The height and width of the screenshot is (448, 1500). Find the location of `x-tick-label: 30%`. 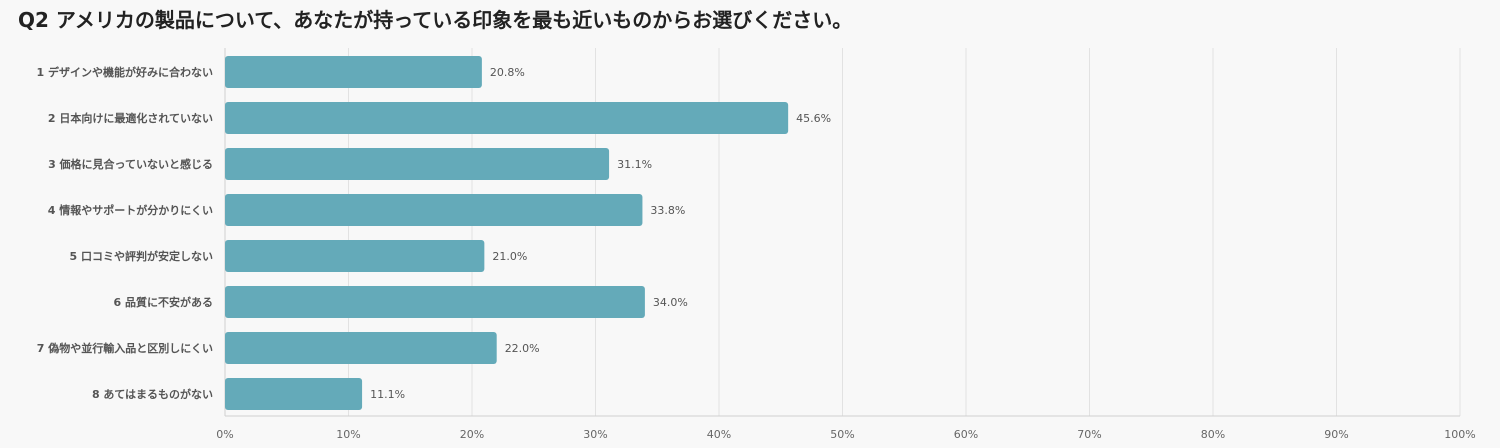

x-tick-label: 30% is located at coordinates (595, 434).